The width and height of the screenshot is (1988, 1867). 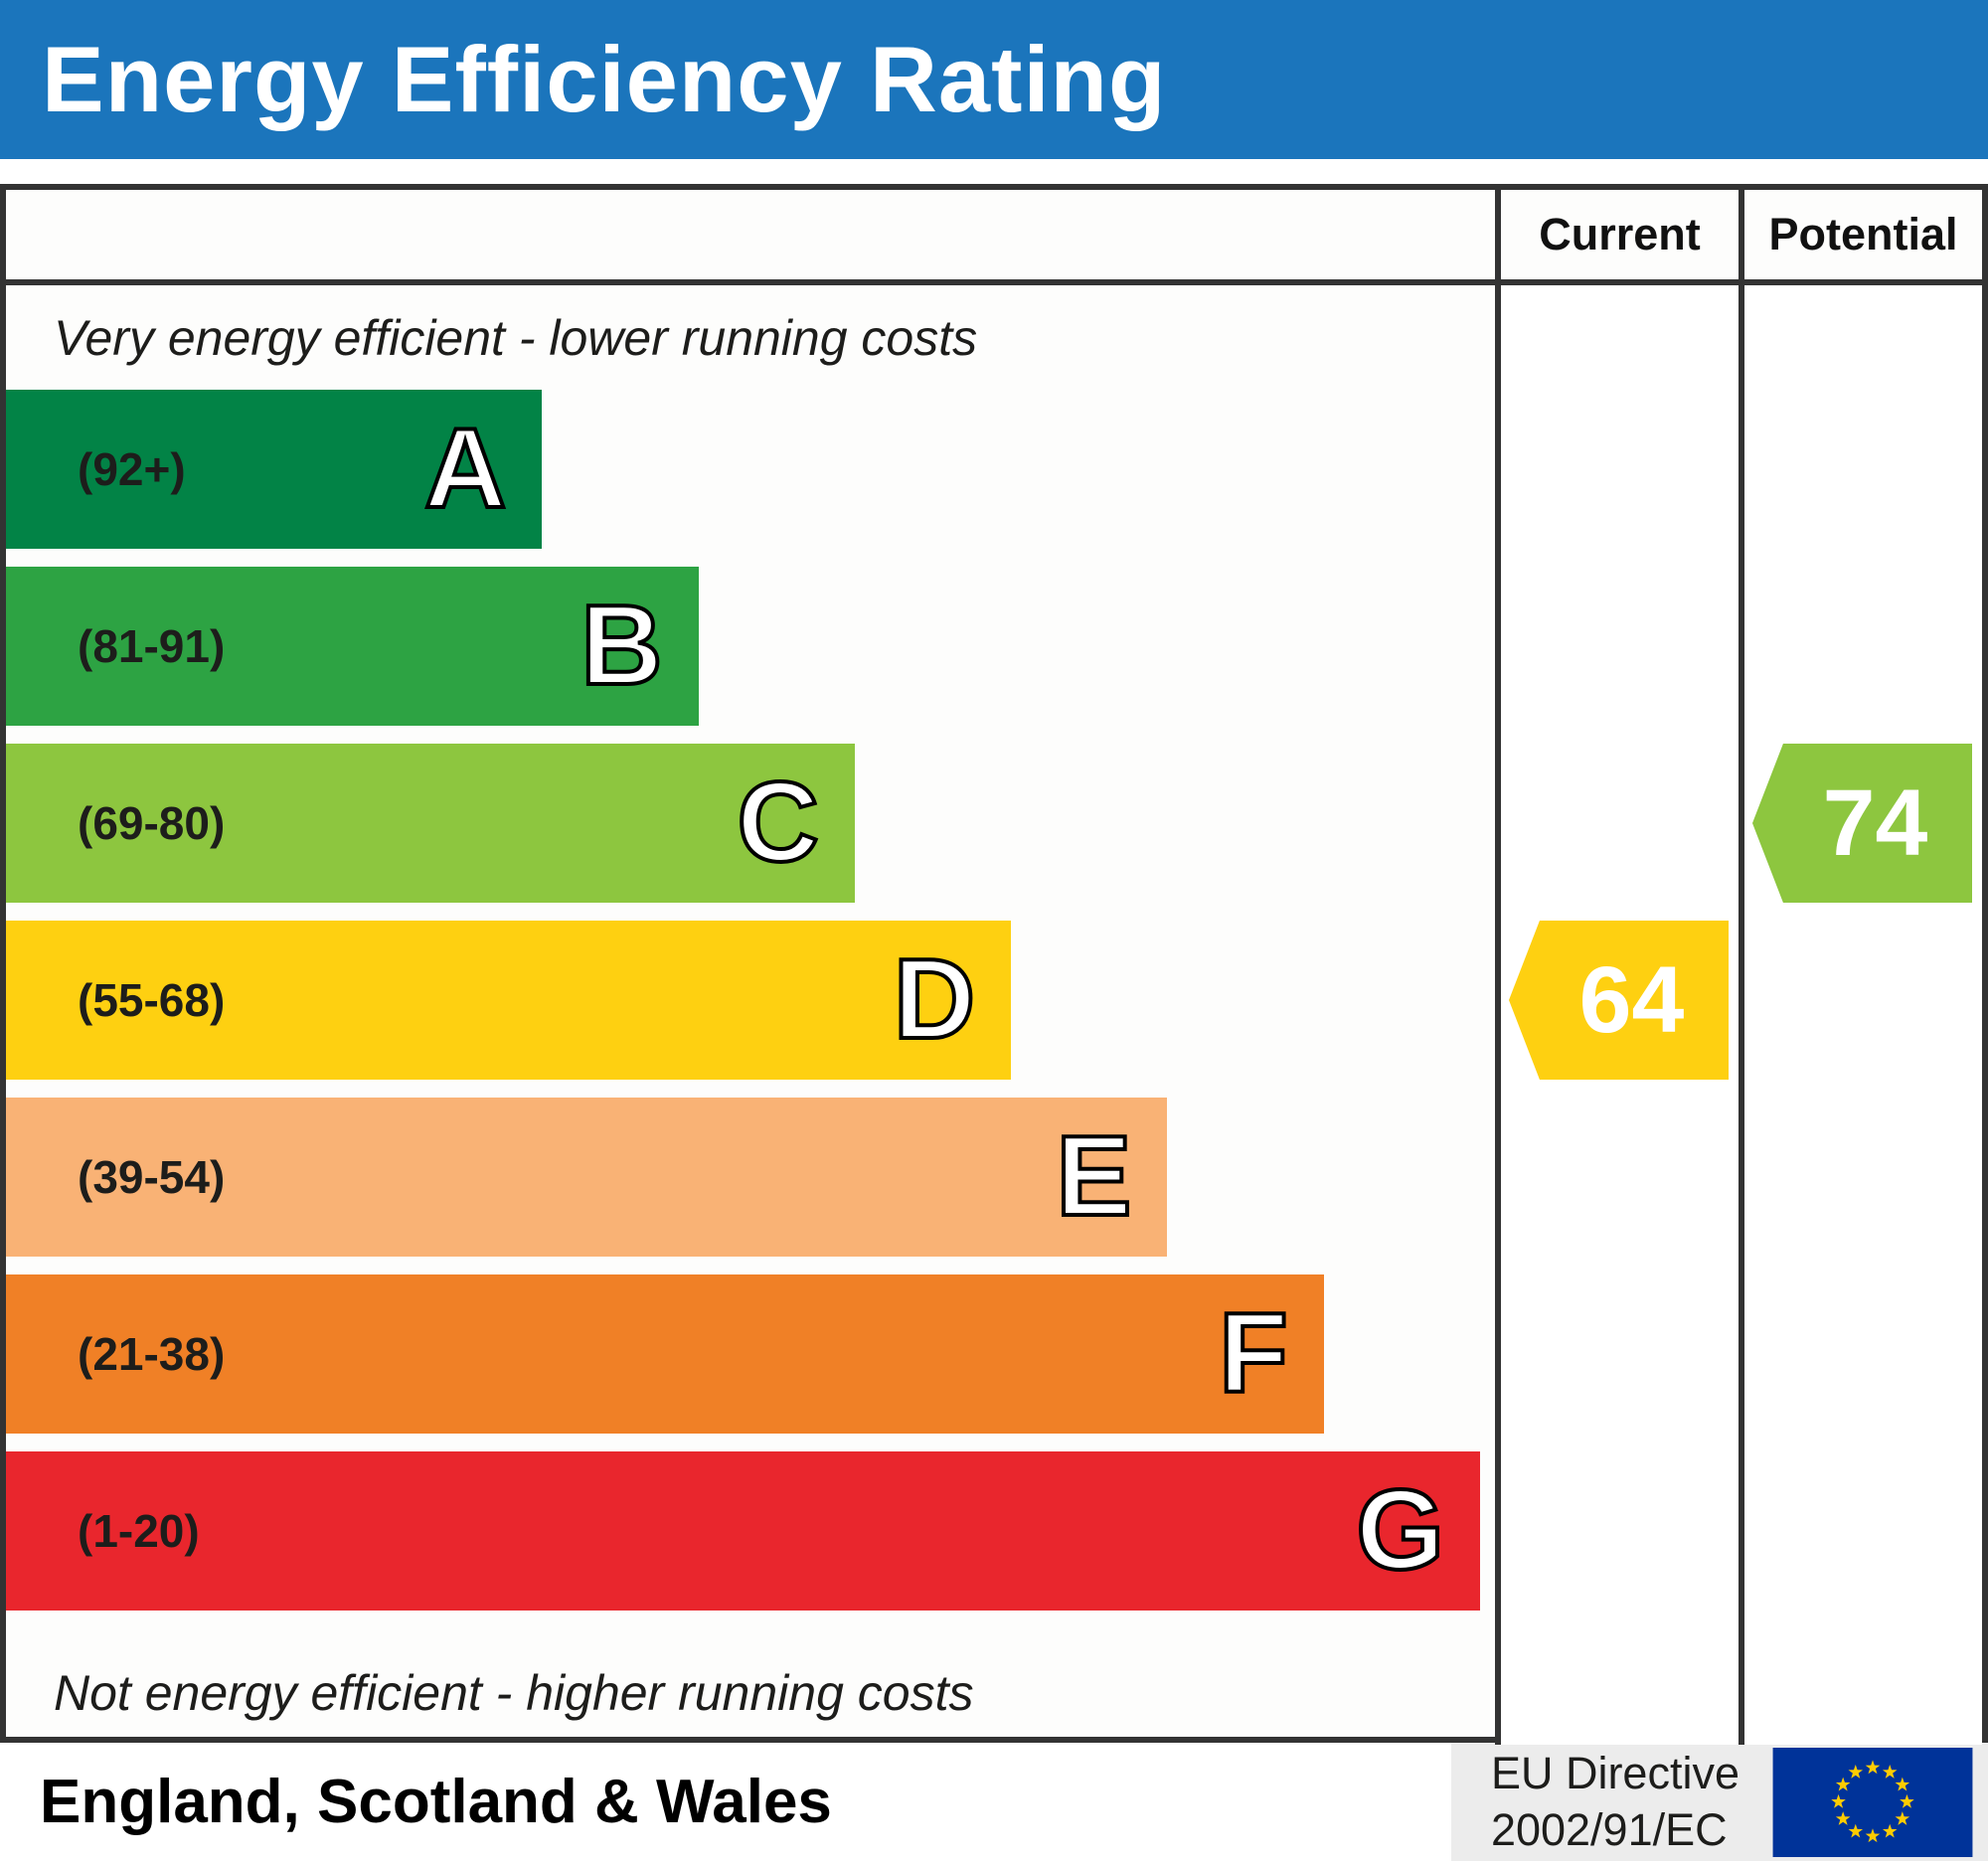 What do you see at coordinates (465, 469) in the screenshot?
I see `band-letter: A` at bounding box center [465, 469].